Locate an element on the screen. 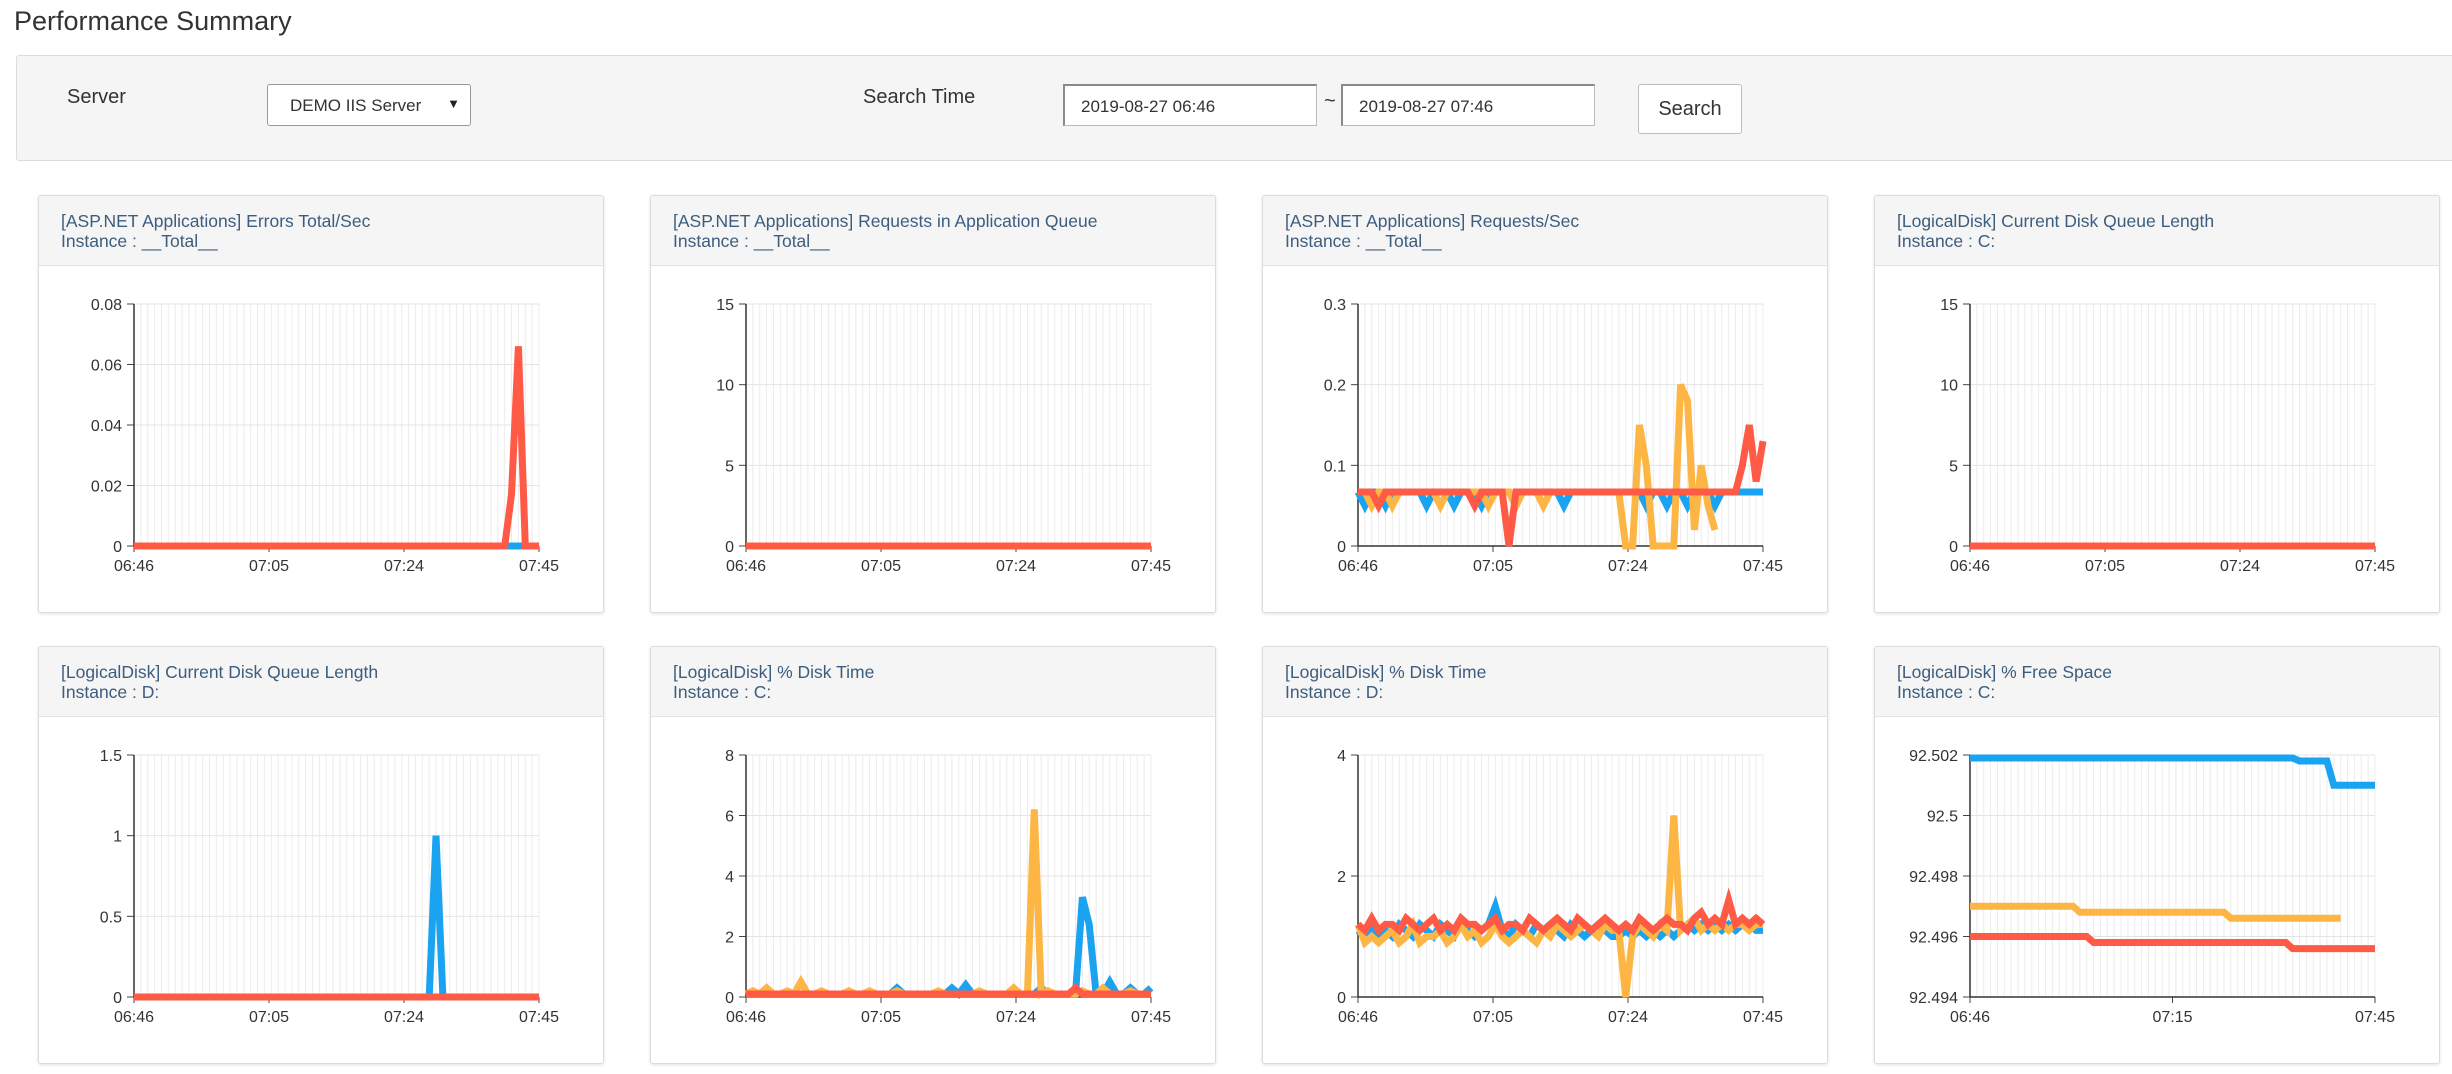 The height and width of the screenshot is (1074, 2452). y-tick-label: 8 is located at coordinates (729, 756).